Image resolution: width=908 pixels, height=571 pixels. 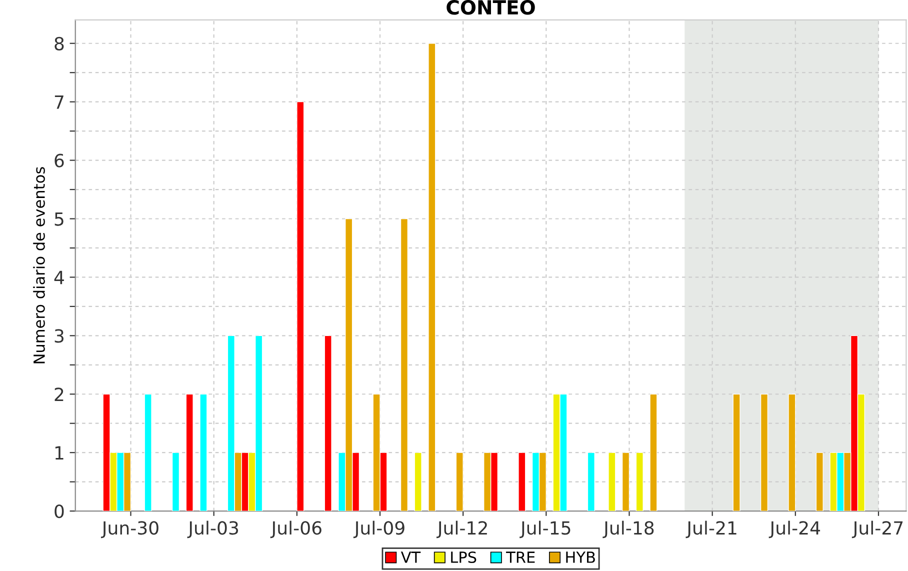 I want to click on x-tick-label: Jun-30, so click(x=129, y=529).